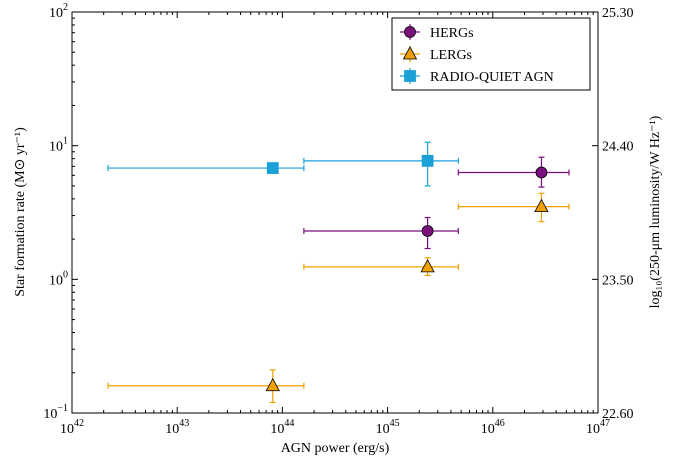 Image resolution: width=676 pixels, height=464 pixels. What do you see at coordinates (79, 423) in the screenshot?
I see `x-tick-label-exponent: 42` at bounding box center [79, 423].